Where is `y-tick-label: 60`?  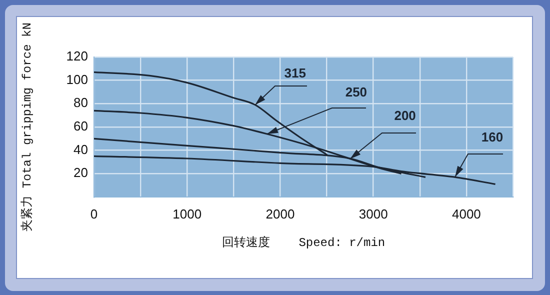 y-tick-label: 60 is located at coordinates (81, 126).